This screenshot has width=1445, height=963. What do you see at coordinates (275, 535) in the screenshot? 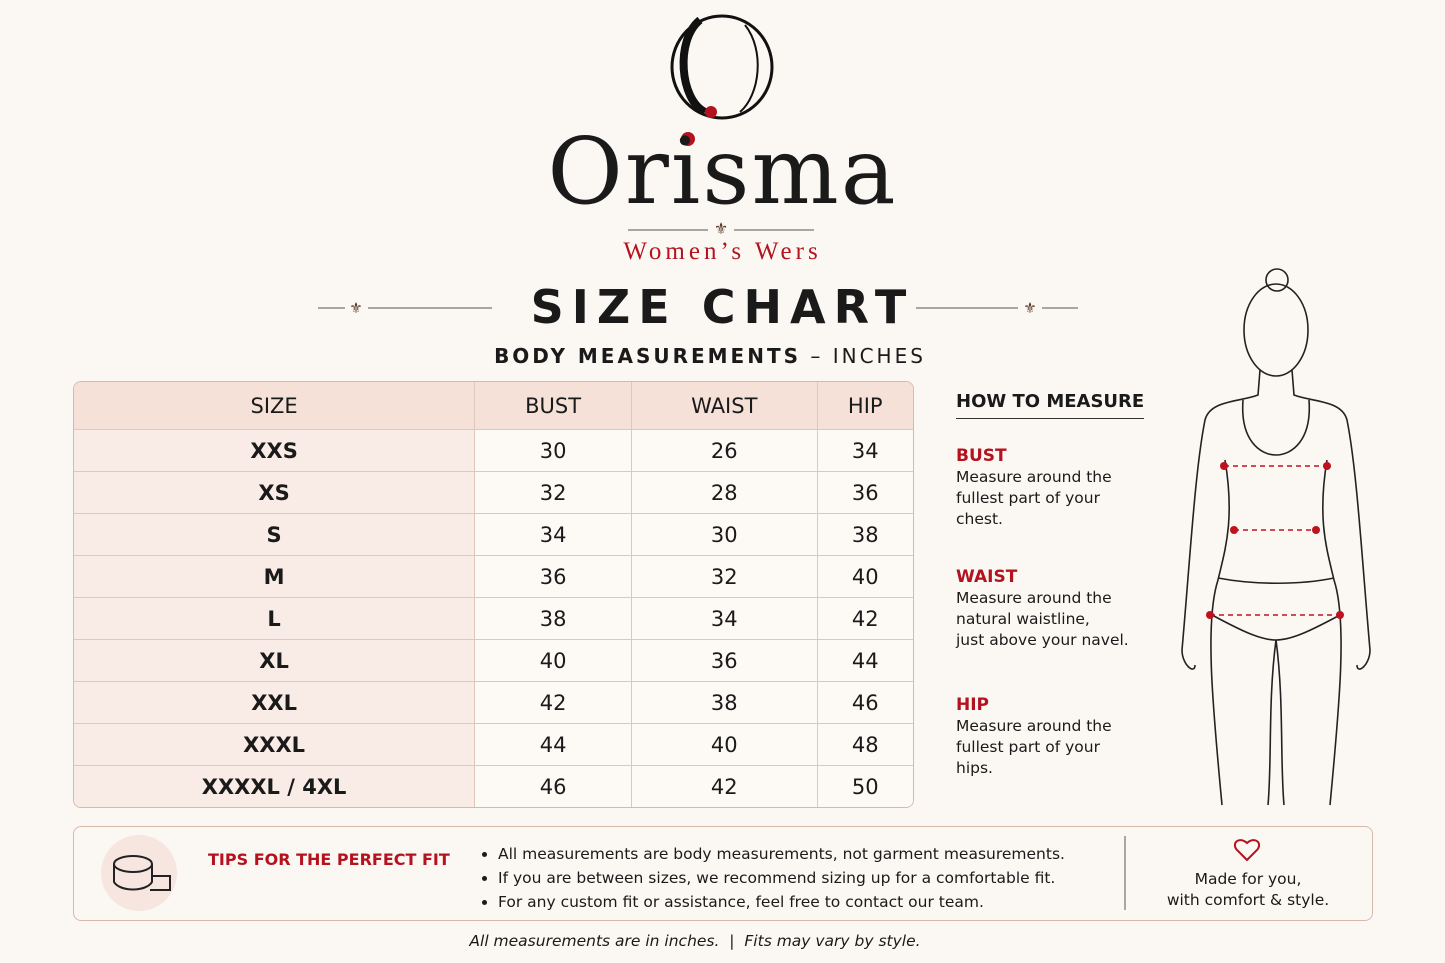
I see `cell: S` at bounding box center [275, 535].